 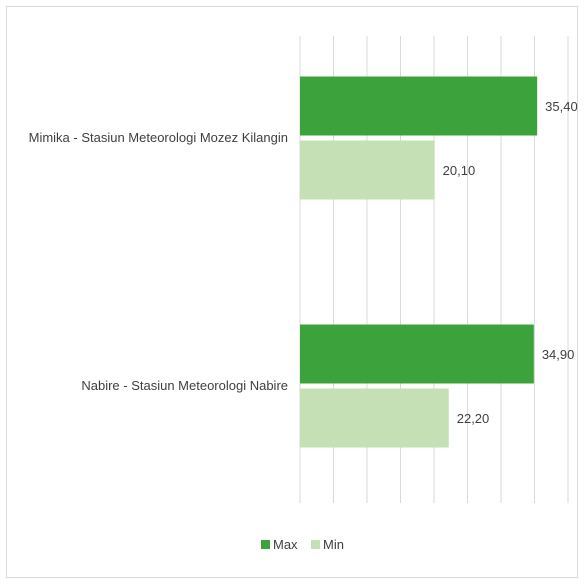 What do you see at coordinates (459, 170) in the screenshot?
I see `data-label: 20,10` at bounding box center [459, 170].